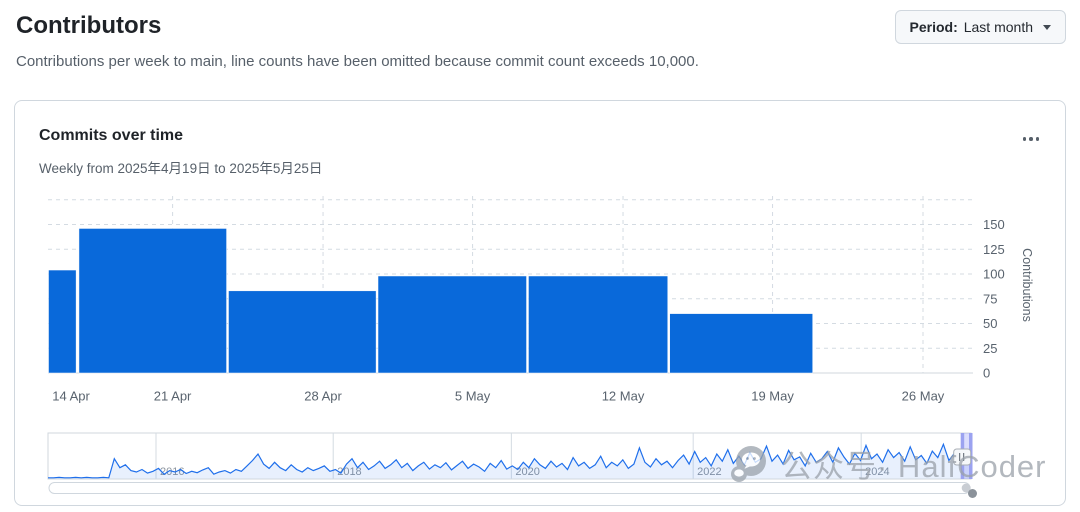 This screenshot has width=1080, height=512. What do you see at coordinates (173, 396) in the screenshot?
I see `x-tick-label: 21 Apr` at bounding box center [173, 396].